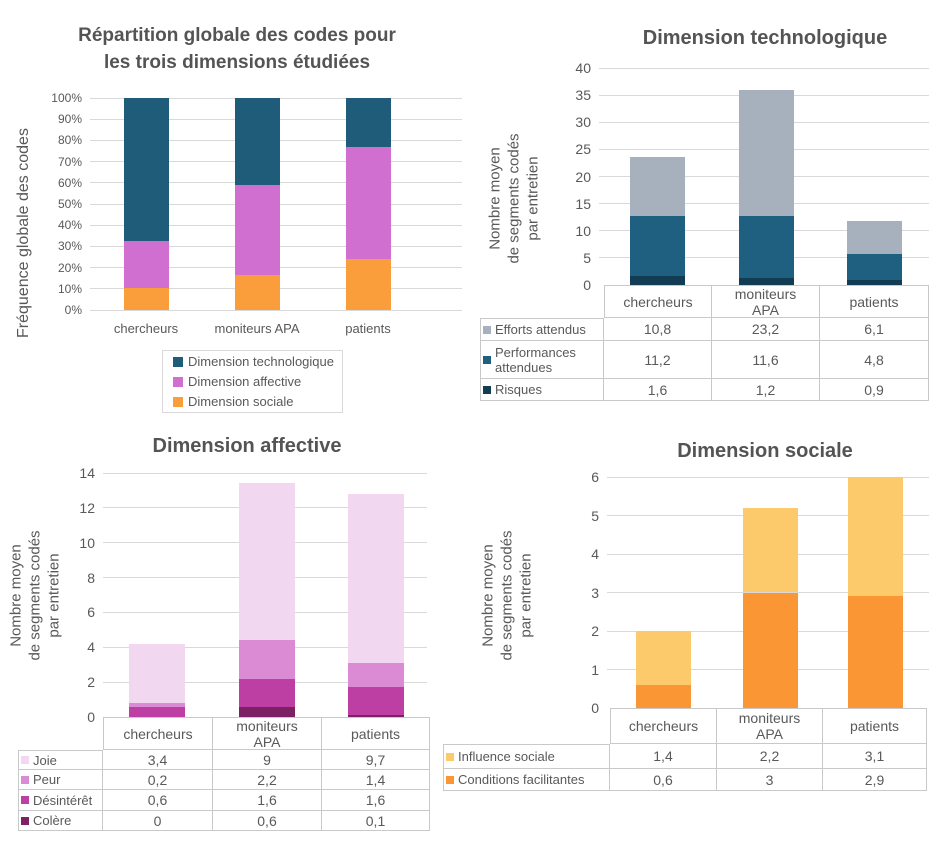 Image resolution: width=944 pixels, height=855 pixels. What do you see at coordinates (874, 390) in the screenshot?
I see `table-value-cell: 0,9` at bounding box center [874, 390].